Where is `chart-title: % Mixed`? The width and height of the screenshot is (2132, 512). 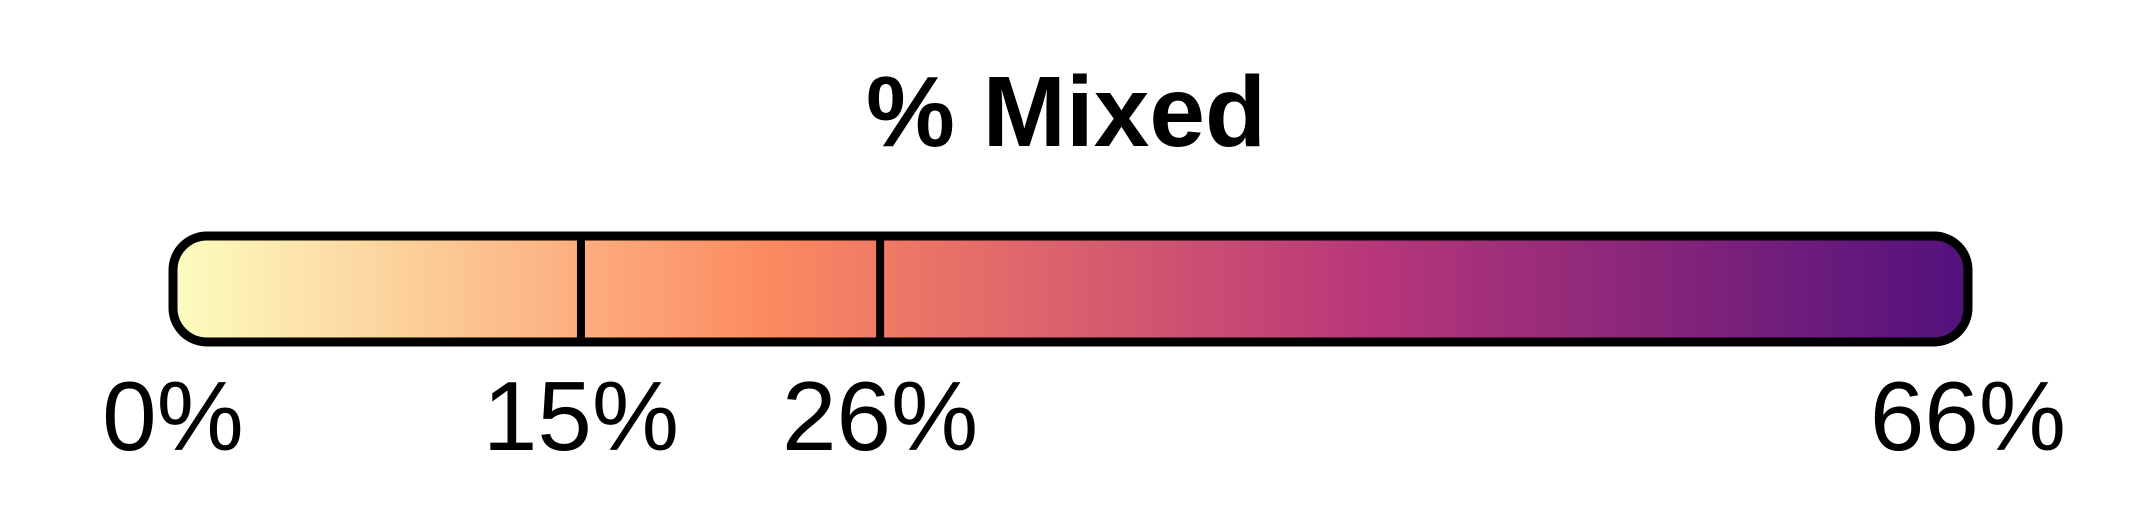 chart-title: % Mixed is located at coordinates (1066, 112).